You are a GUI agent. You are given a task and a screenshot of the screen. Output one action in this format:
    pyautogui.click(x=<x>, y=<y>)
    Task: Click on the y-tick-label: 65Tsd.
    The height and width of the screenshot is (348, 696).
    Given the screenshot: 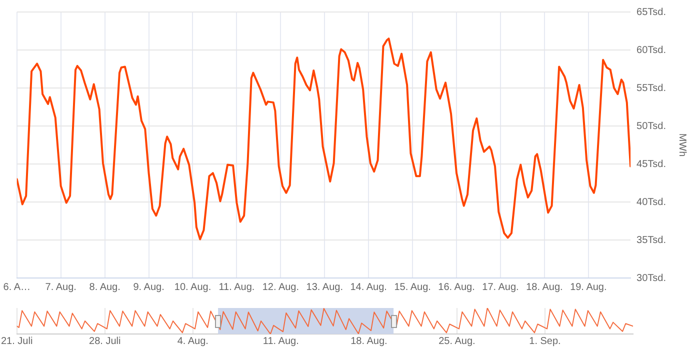 What is the action you would take?
    pyautogui.click(x=651, y=12)
    